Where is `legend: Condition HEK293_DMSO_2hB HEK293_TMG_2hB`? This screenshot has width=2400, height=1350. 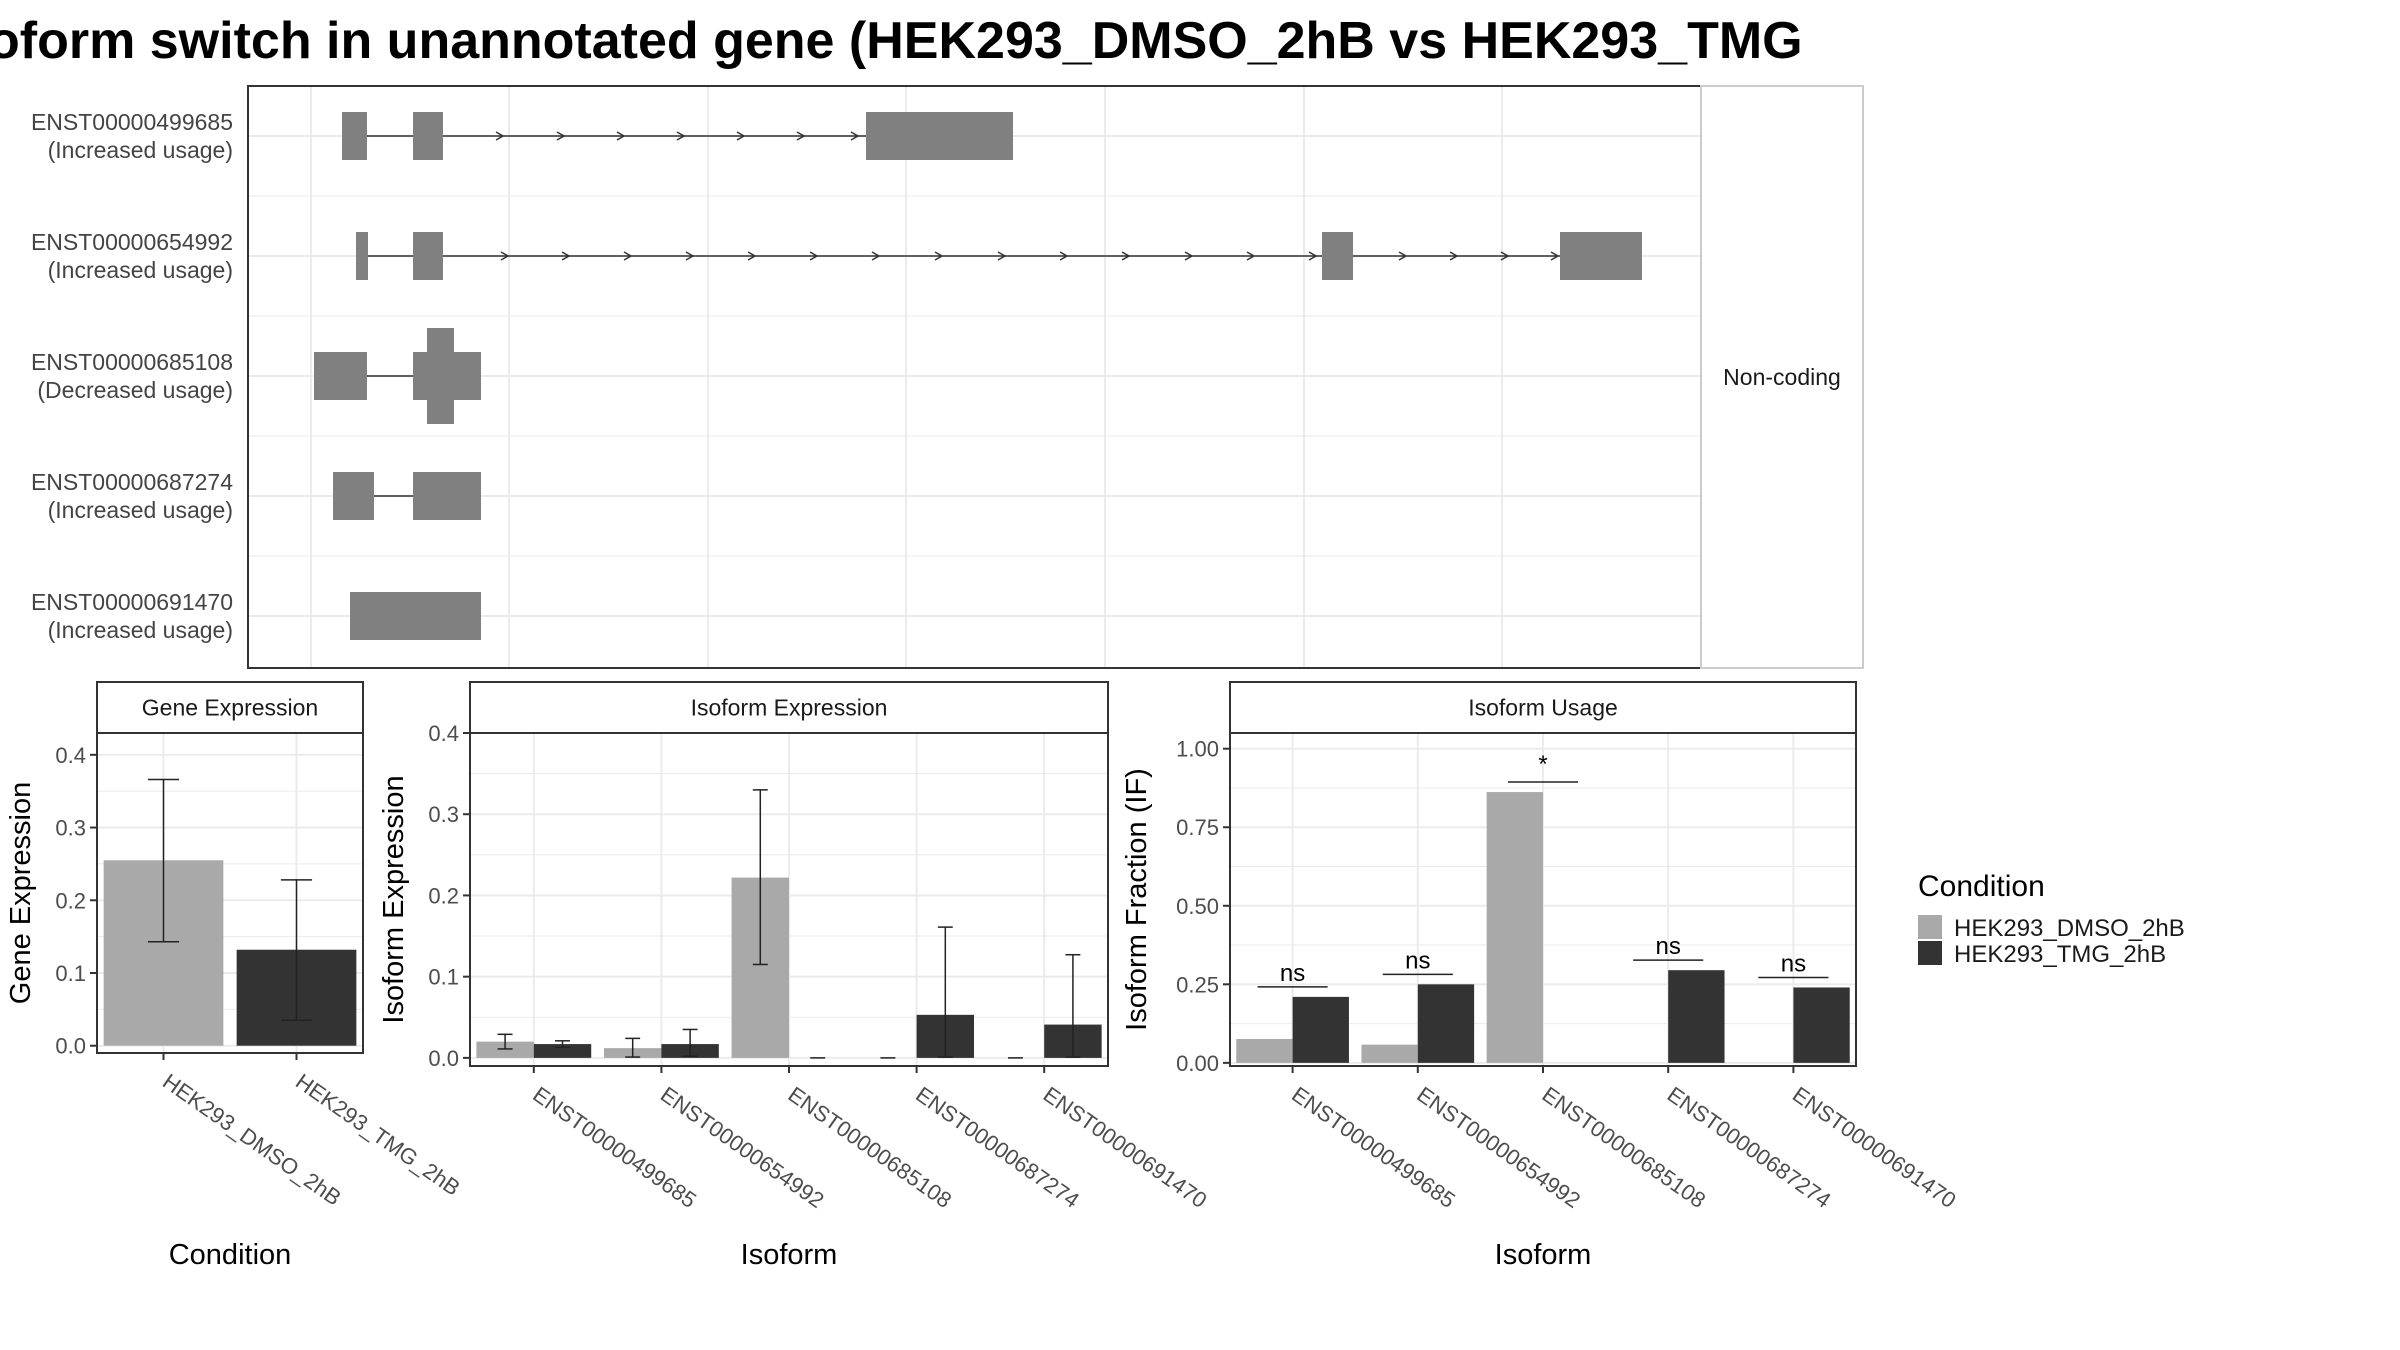 legend: Condition HEK293_DMSO_2hB HEK293_TMG_2hB is located at coordinates (2051, 919).